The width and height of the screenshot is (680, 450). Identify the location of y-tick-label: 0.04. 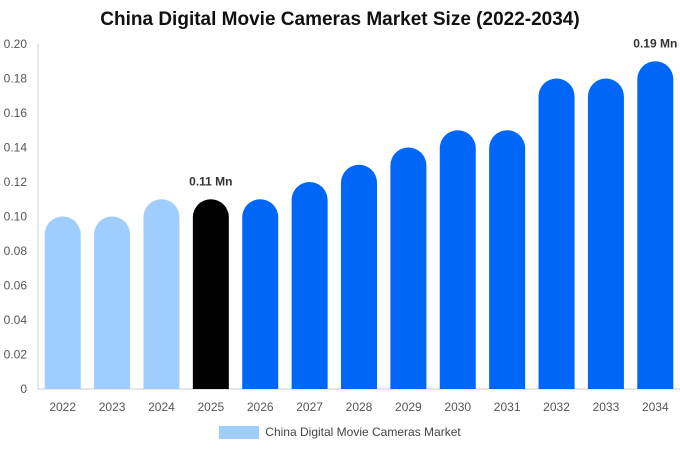
(16, 320).